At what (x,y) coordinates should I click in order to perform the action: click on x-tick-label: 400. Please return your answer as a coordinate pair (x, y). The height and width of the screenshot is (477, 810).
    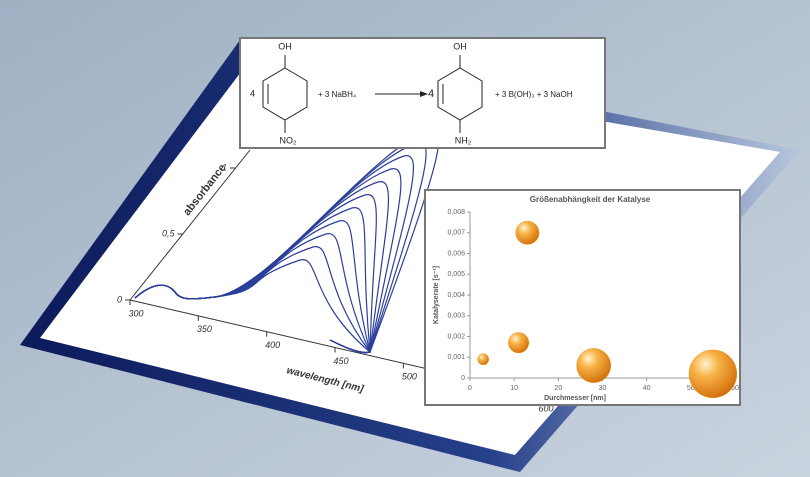
    Looking at the image, I should click on (272, 345).